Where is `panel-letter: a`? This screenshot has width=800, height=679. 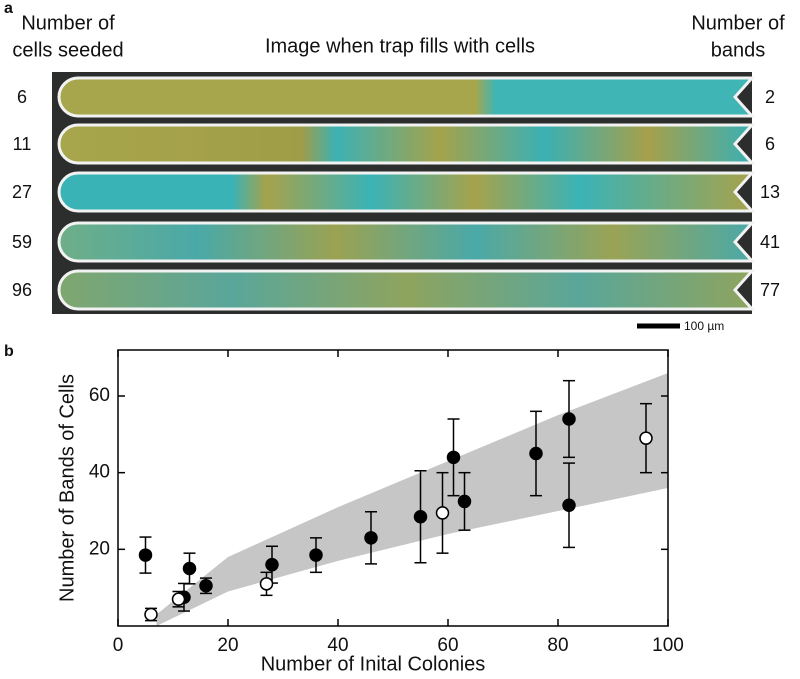
panel-letter: a is located at coordinates (8, 8).